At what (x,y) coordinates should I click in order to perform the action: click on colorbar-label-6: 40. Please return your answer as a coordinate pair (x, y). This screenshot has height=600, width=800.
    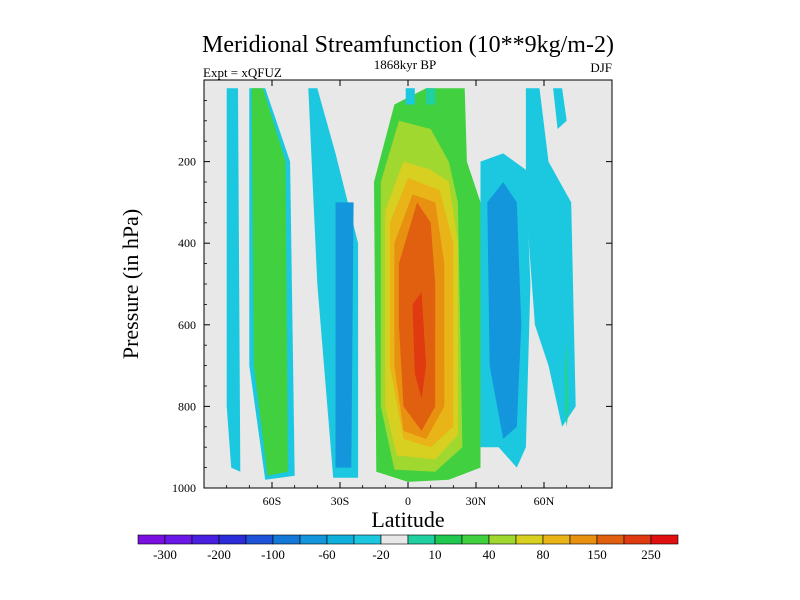
    Looking at the image, I should click on (489, 554).